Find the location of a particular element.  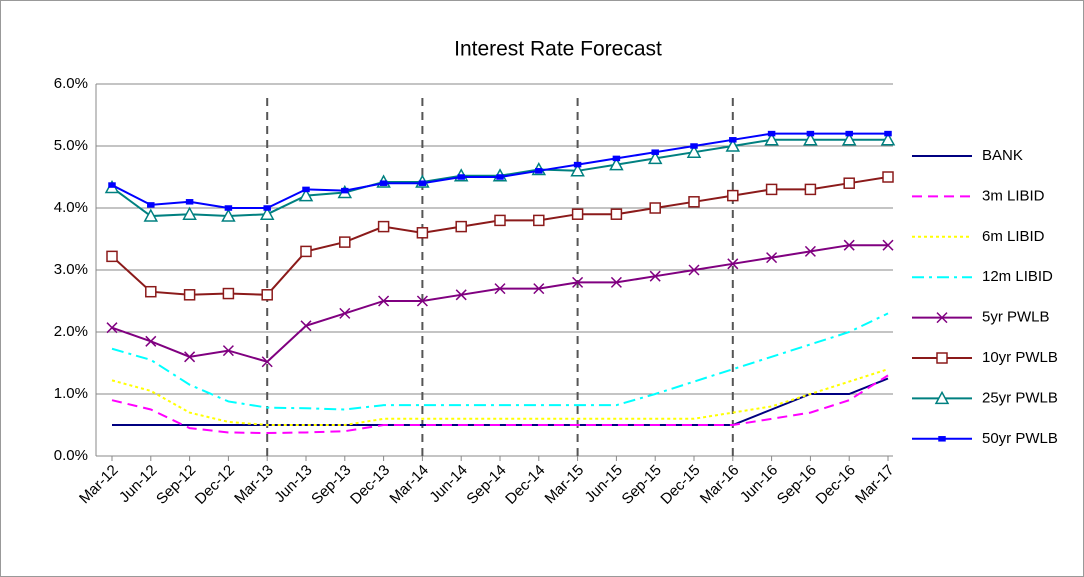

y-tick-label: 4.0% is located at coordinates (71, 207).